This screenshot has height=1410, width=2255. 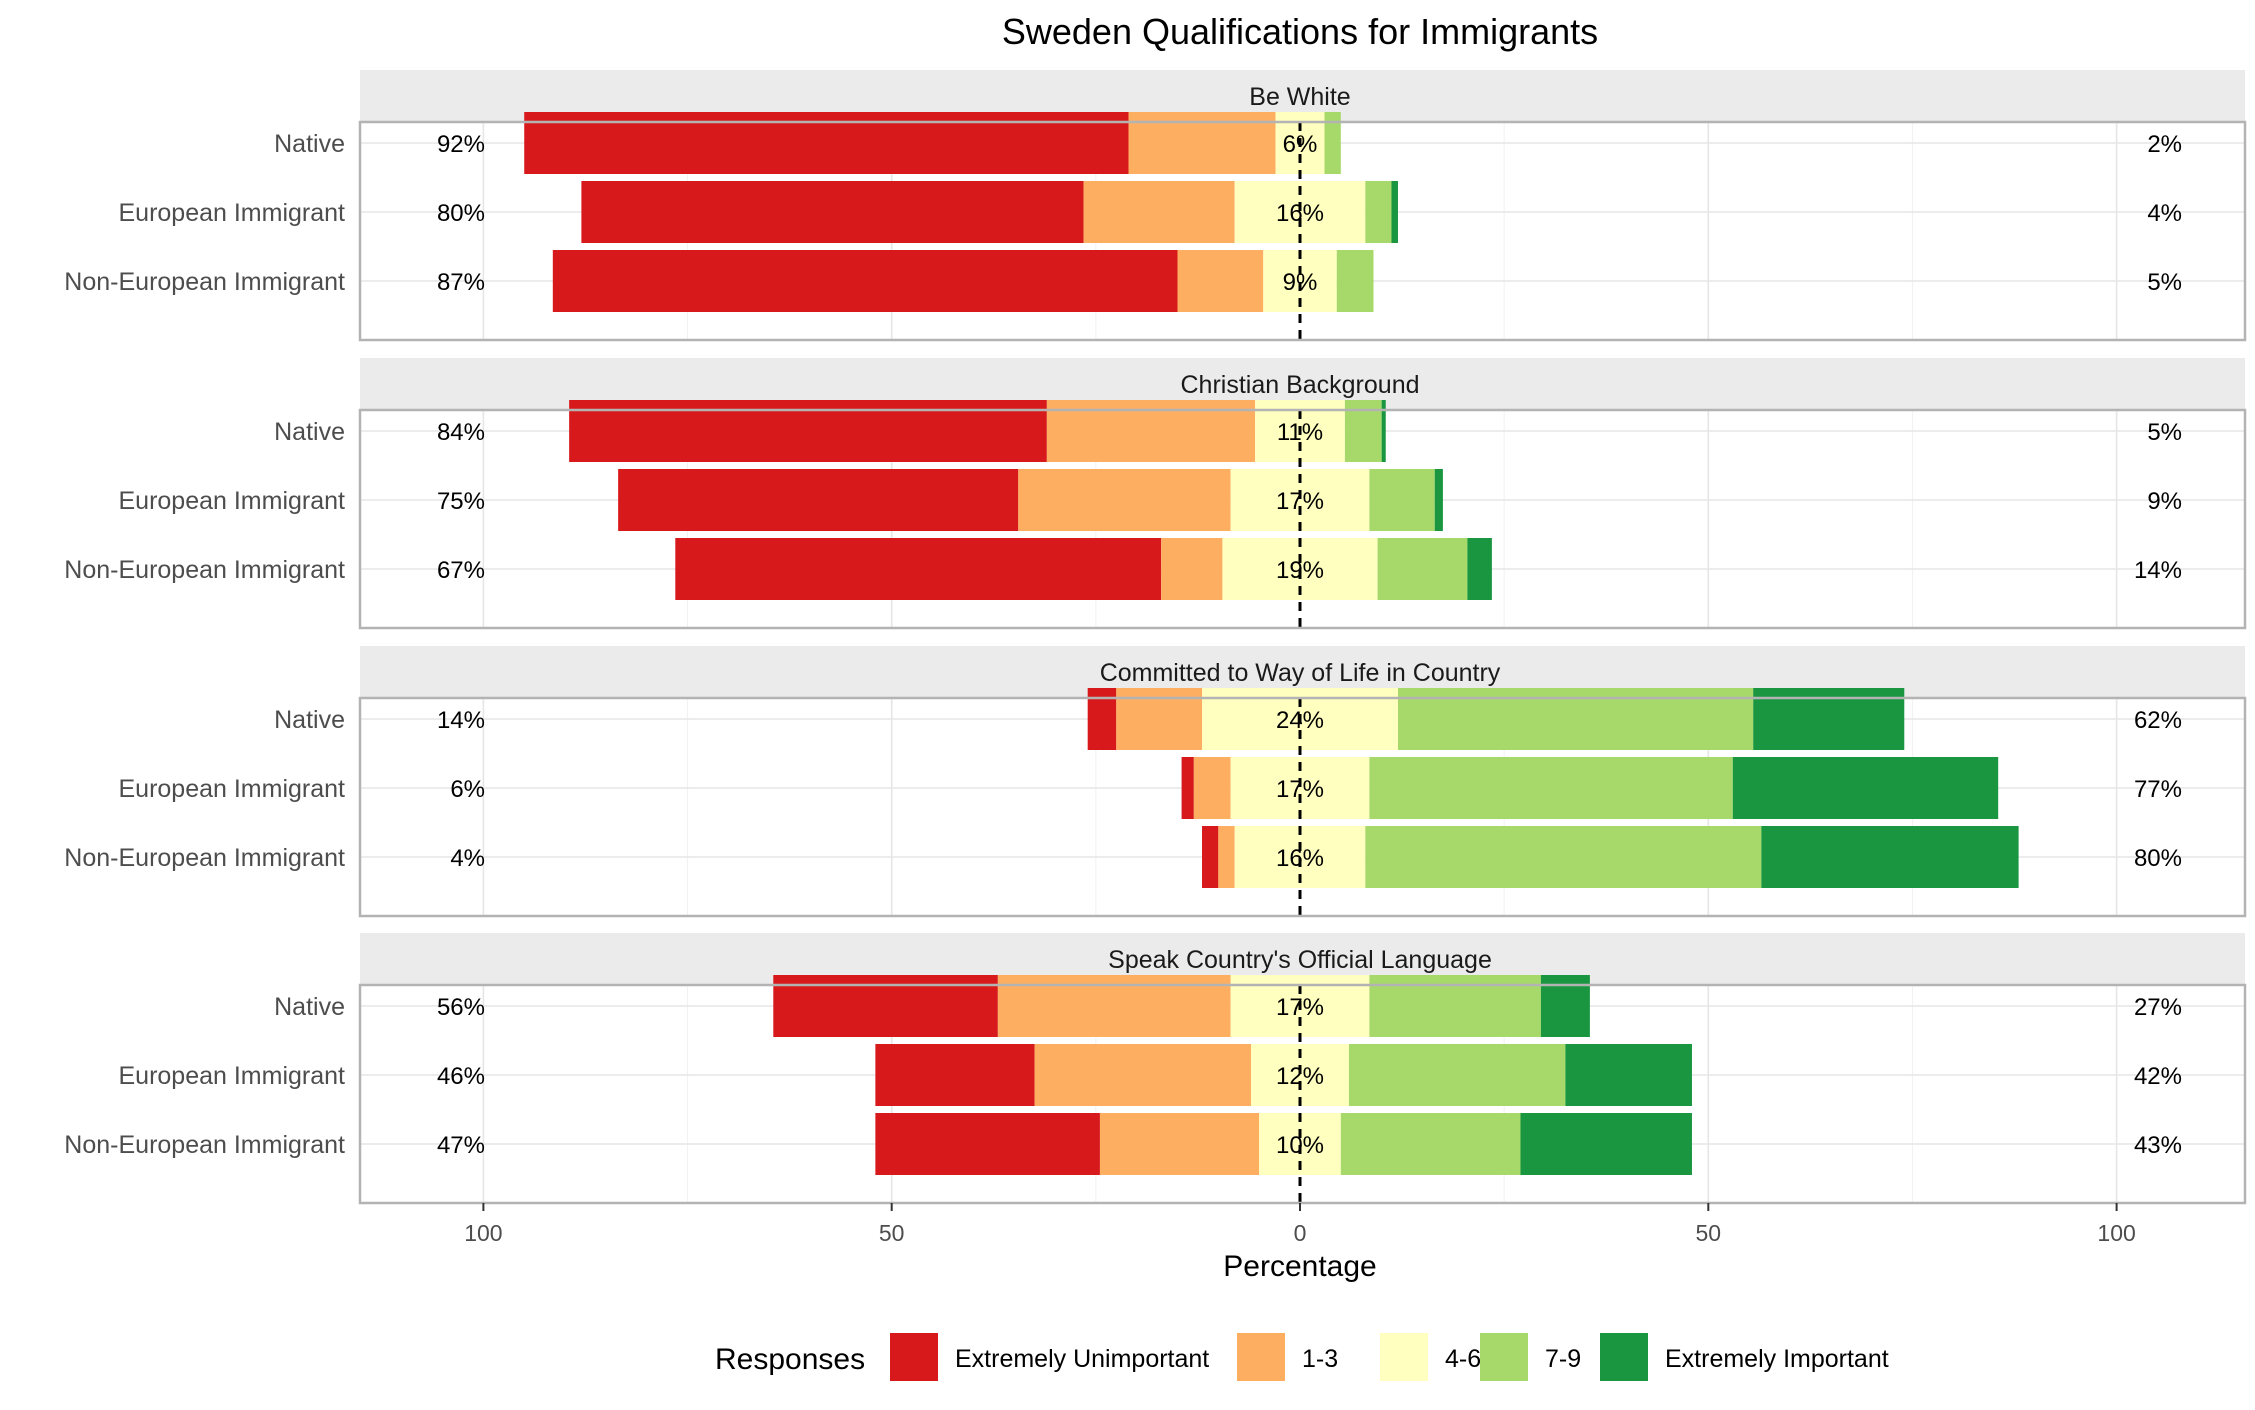 What do you see at coordinates (1624, 1357) in the screenshot?
I see `legend-key-extremely-important` at bounding box center [1624, 1357].